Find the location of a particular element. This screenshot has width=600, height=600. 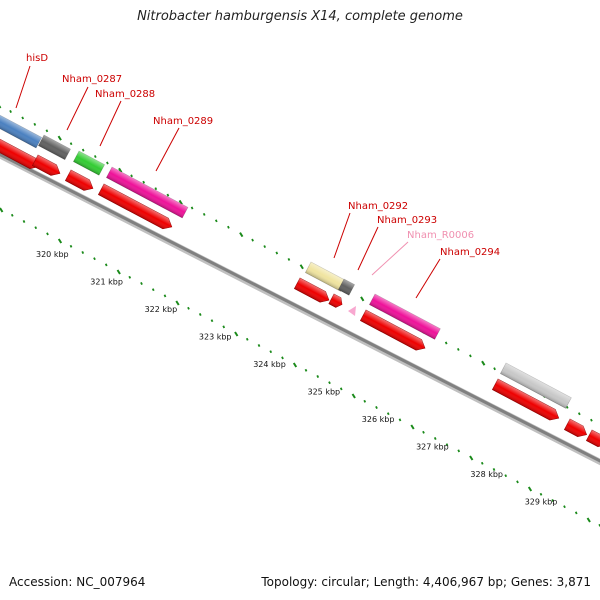

gene-label: hisD is located at coordinates (37, 58).